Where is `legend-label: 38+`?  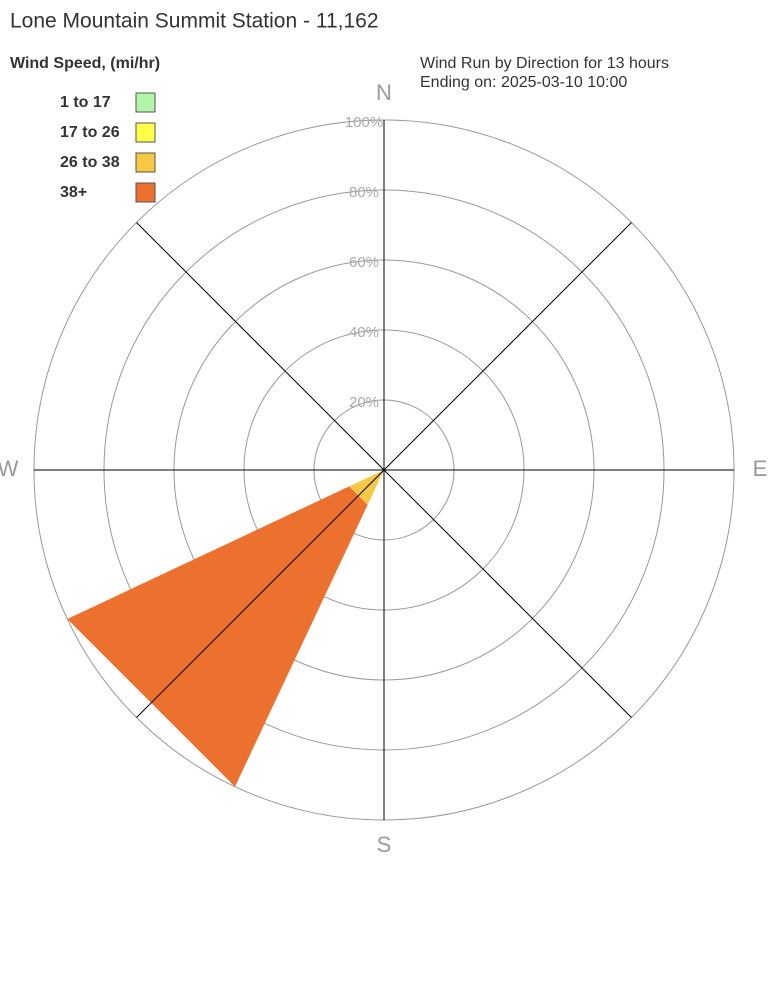
legend-label: 38+ is located at coordinates (73, 192).